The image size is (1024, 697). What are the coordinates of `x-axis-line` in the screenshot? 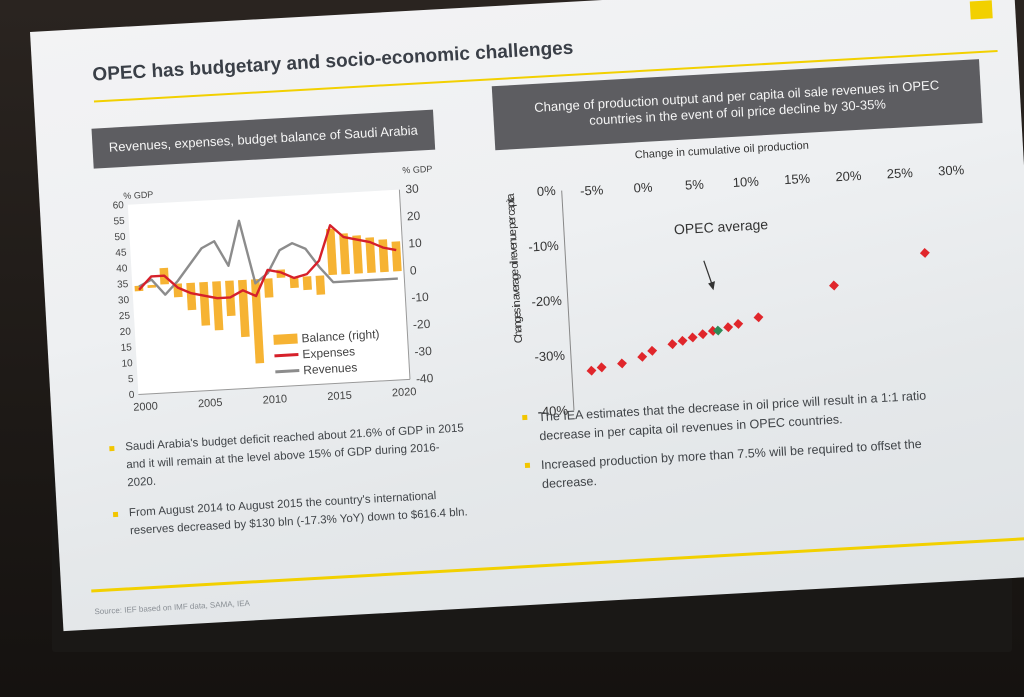 It's located at (274, 387).